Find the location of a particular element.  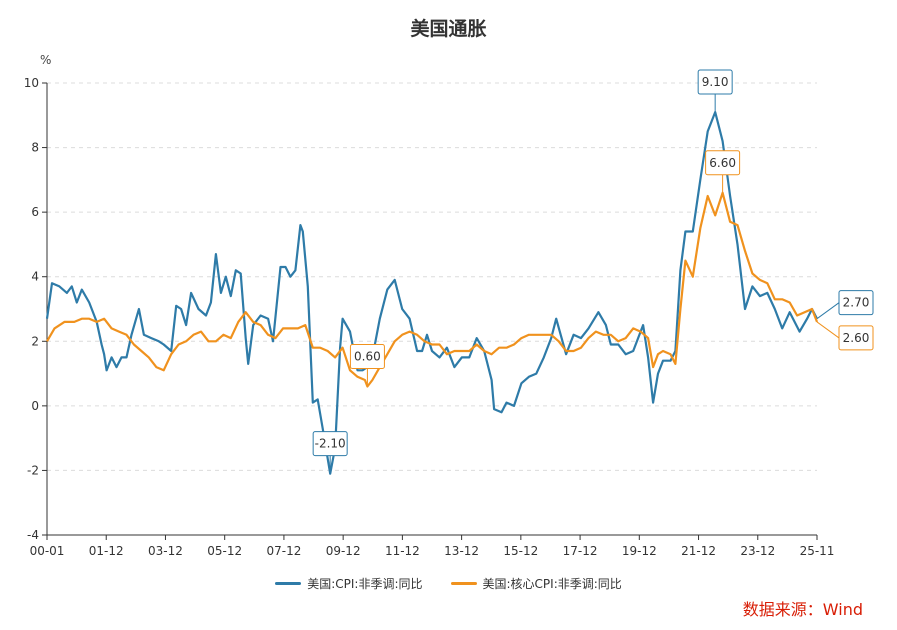

x-tick-label: 21-12 is located at coordinates (698, 551).